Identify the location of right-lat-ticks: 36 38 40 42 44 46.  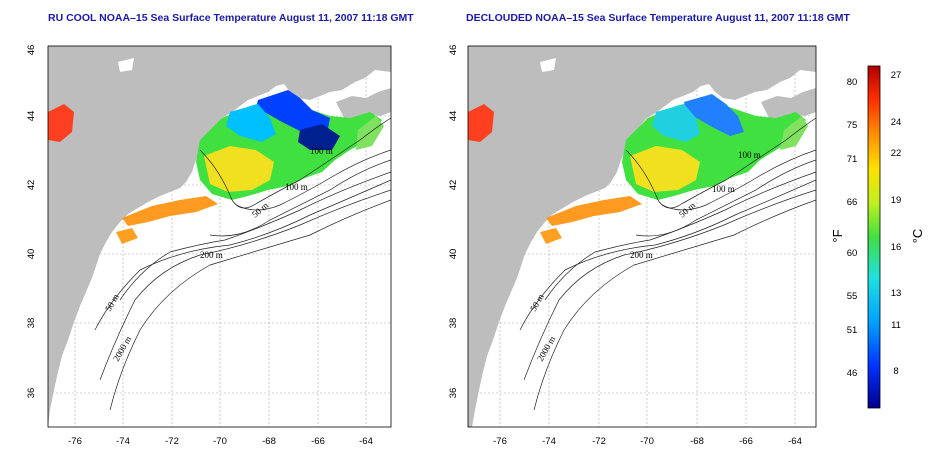
(453, 222).